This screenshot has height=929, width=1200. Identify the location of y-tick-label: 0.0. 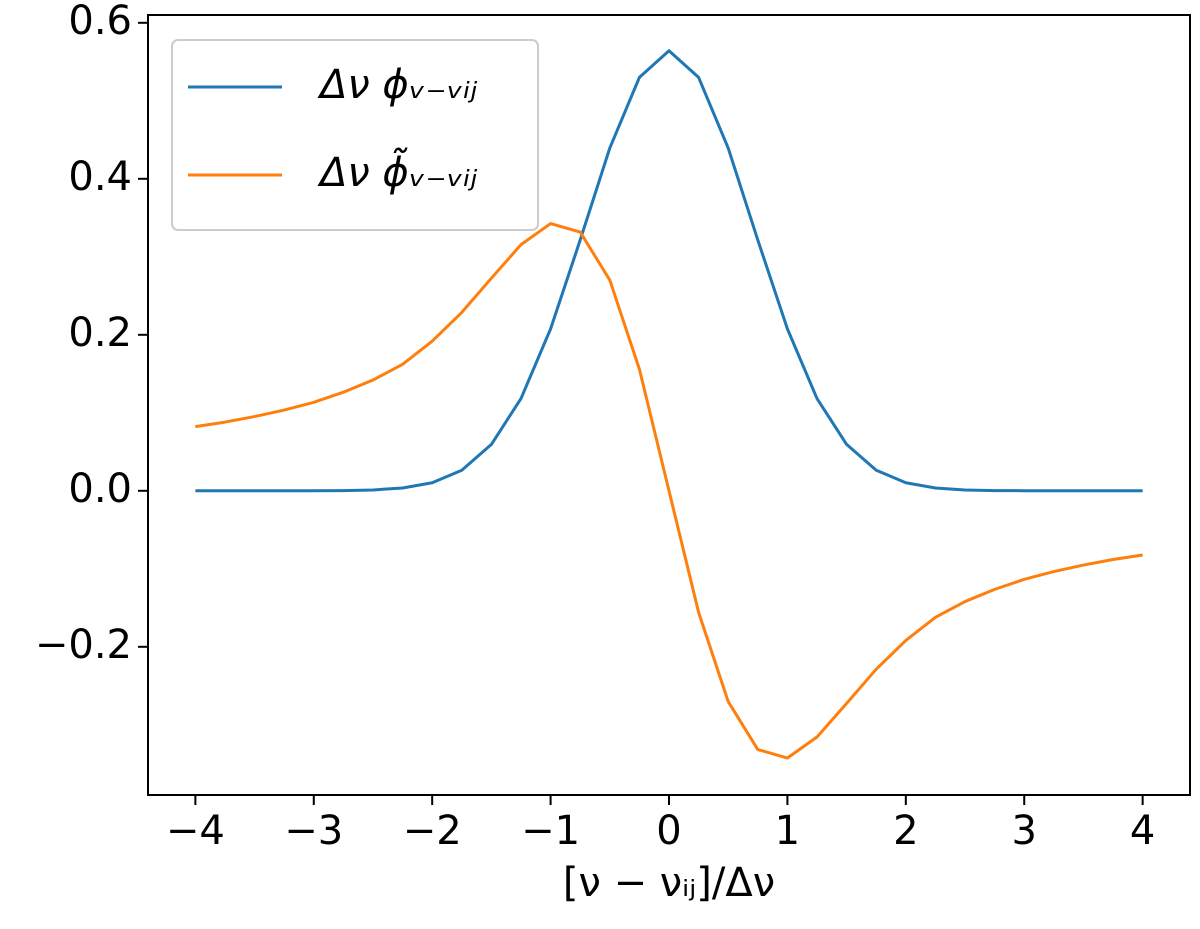
(100, 489).